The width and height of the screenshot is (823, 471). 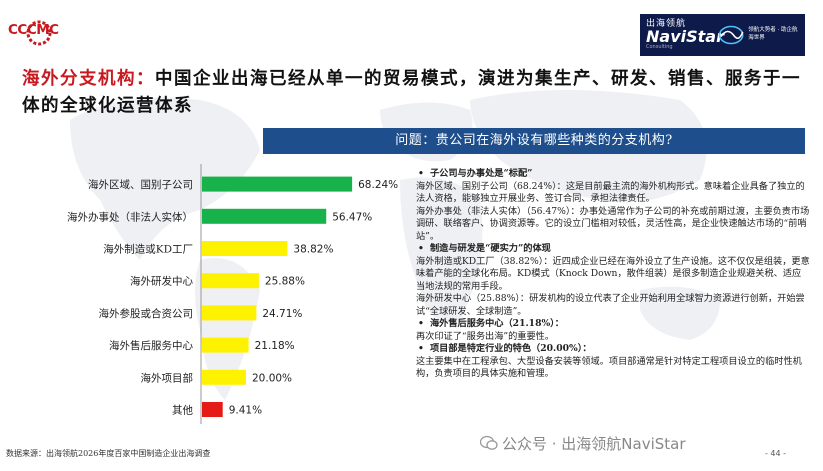 What do you see at coordinates (285, 282) in the screenshot?
I see `value-label: 25.88%` at bounding box center [285, 282].